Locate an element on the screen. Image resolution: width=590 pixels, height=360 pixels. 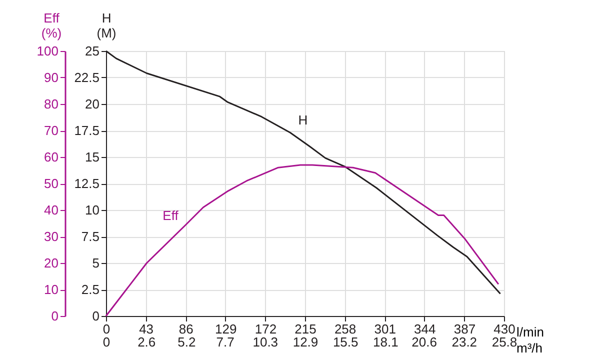
x2-tick-label: 10.3 is located at coordinates (265, 342).